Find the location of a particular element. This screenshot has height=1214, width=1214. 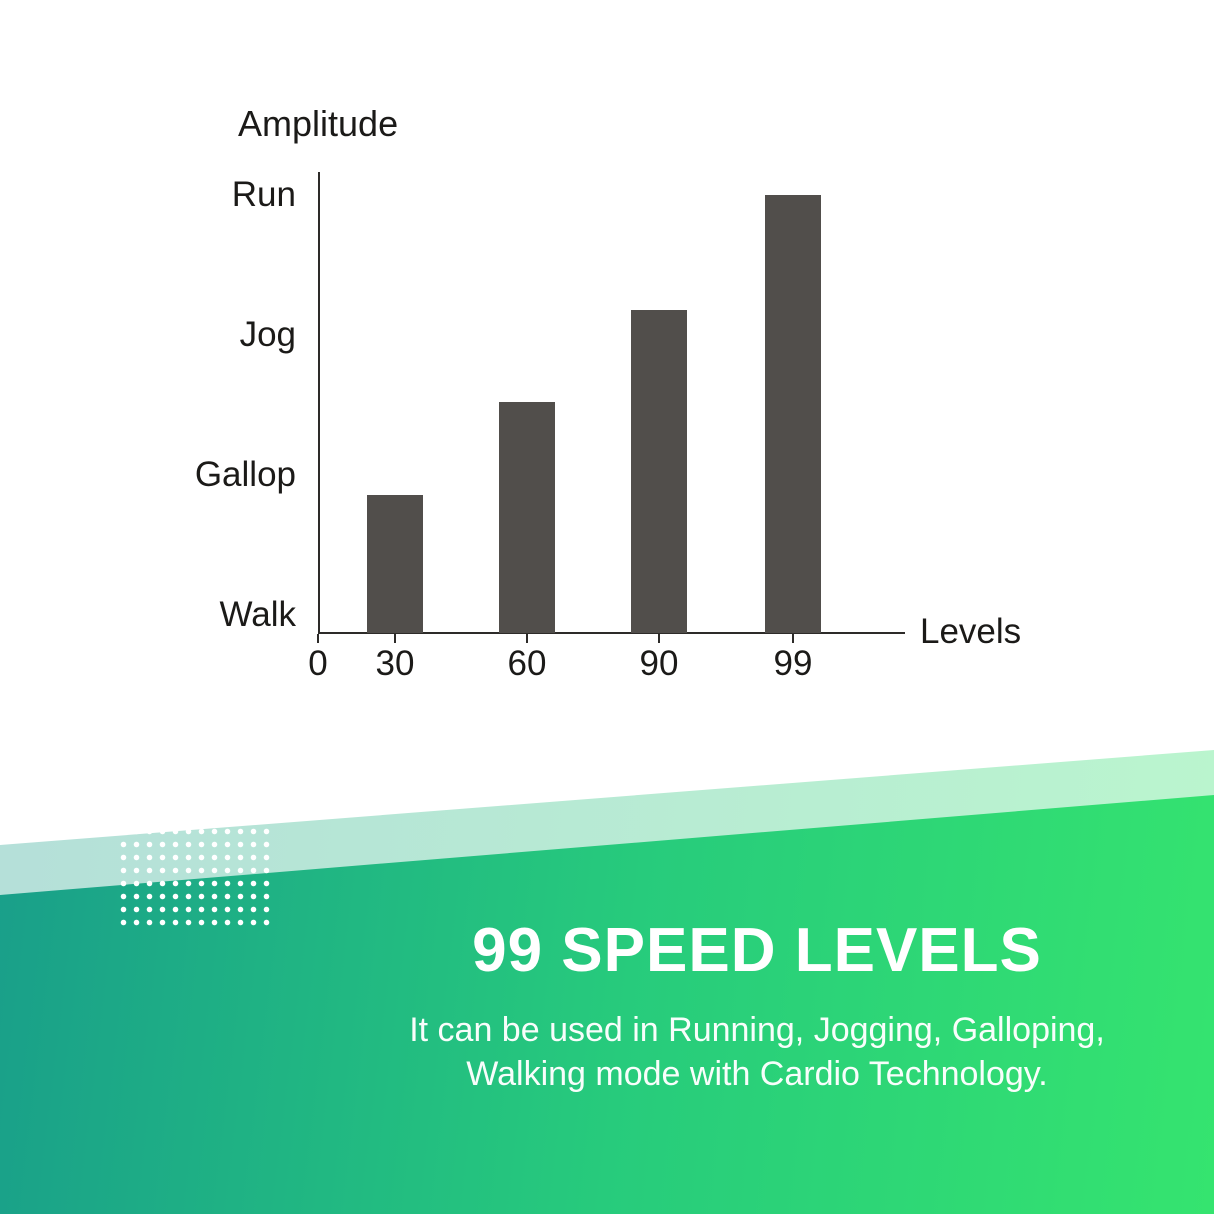

y-tick-label: Gallop is located at coordinates (245, 474).